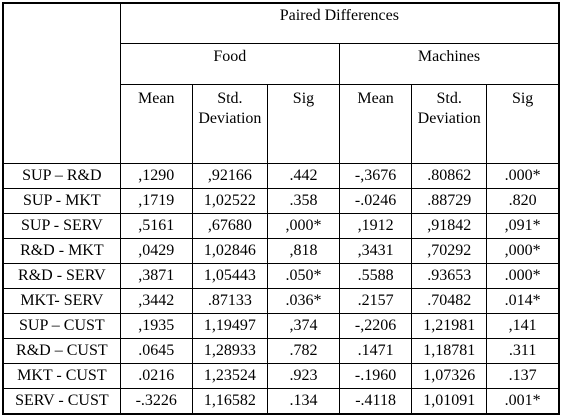 Image resolution: width=563 pixels, height=417 pixels. What do you see at coordinates (376, 401) in the screenshot?
I see `machines-mean-cell: -.4118` at bounding box center [376, 401].